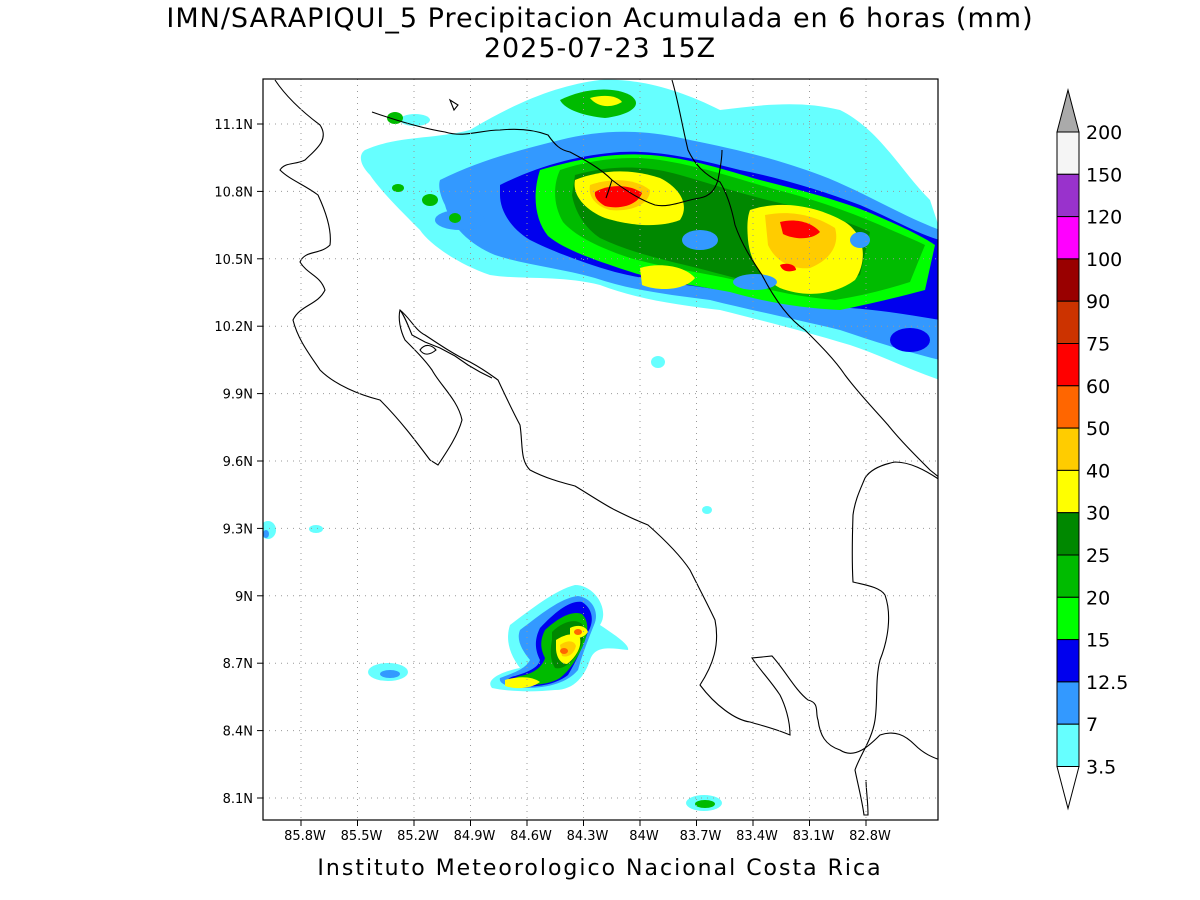  I want to click on lon-tick-label: 82.8W, so click(870, 836).